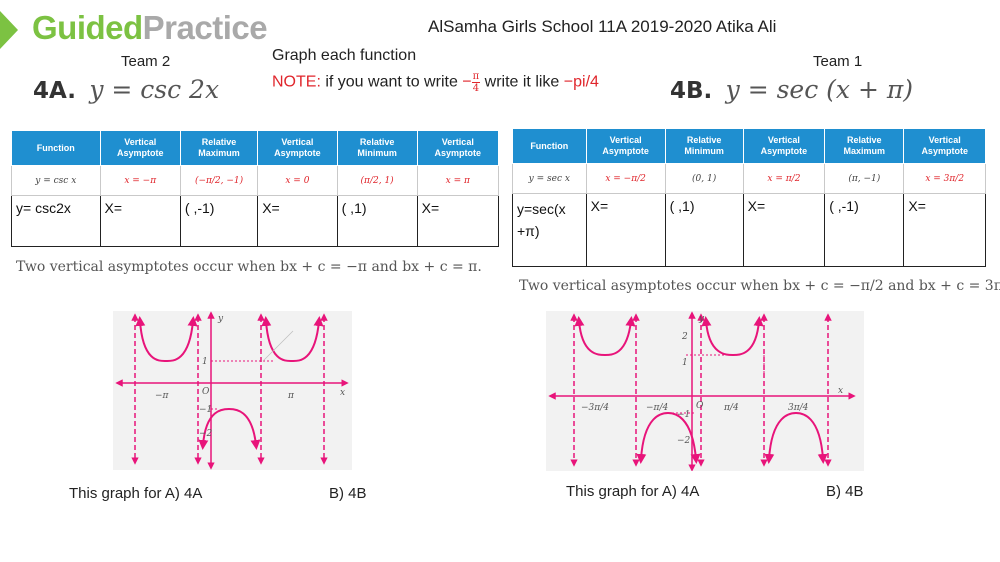  Describe the element at coordinates (845, 491) in the screenshot. I see `option-b-right: B) 4B` at that location.